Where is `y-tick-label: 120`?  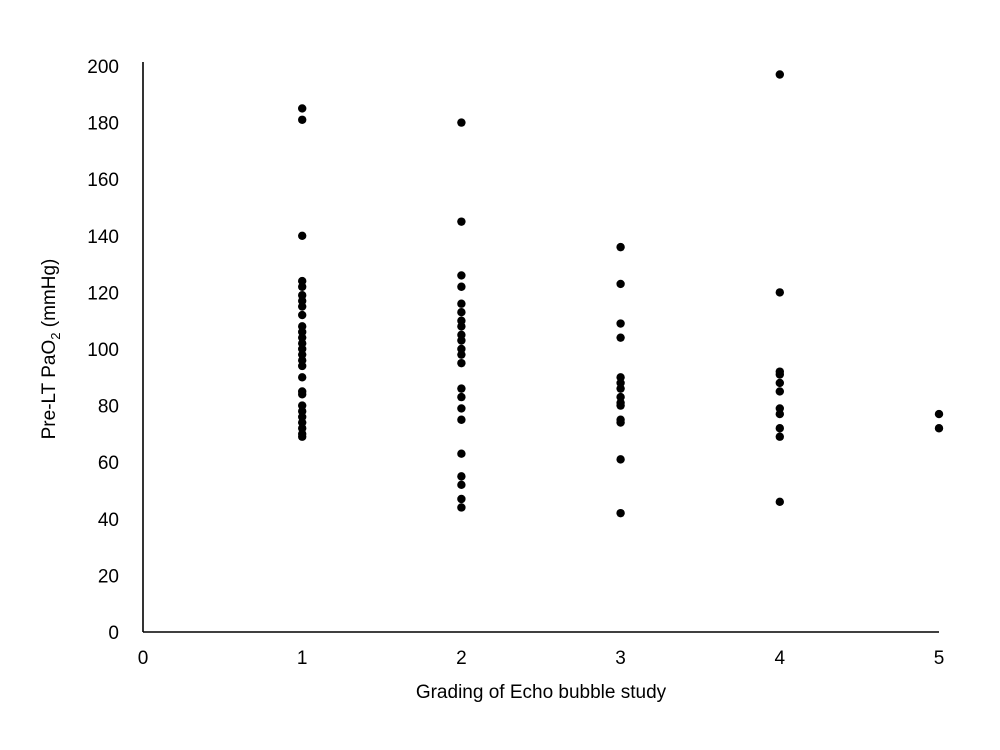 y-tick-label: 120 is located at coordinates (103, 293).